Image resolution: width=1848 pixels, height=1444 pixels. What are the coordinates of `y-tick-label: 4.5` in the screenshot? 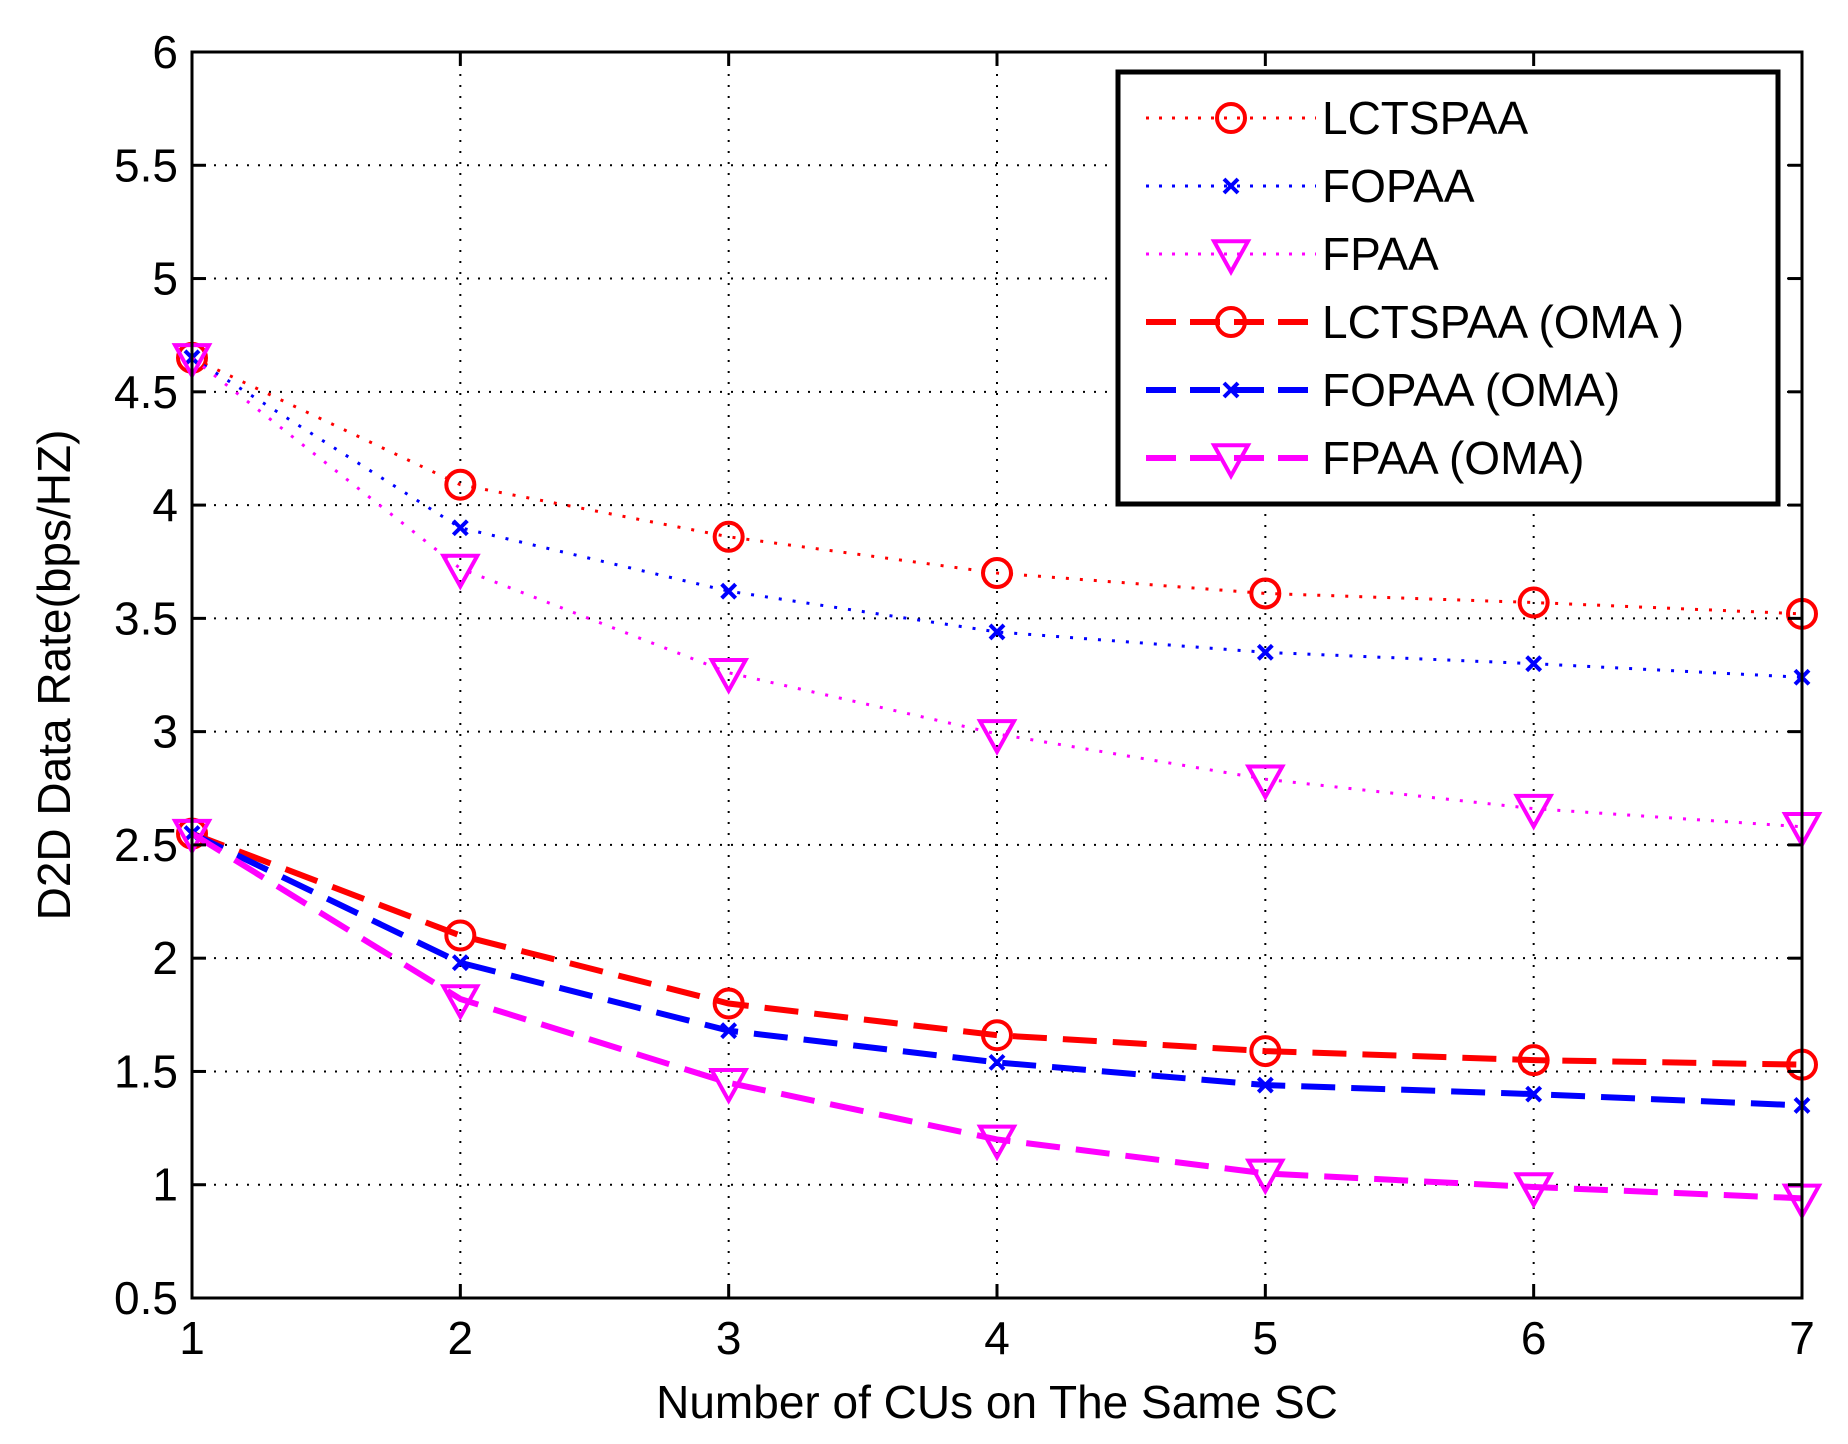 It's located at (146, 392).